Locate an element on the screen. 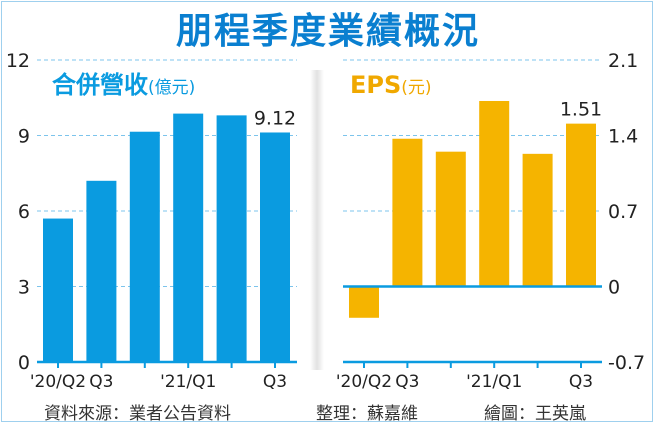 The height and width of the screenshot is (425, 656). editor-credit: 整理：蘇嘉維 is located at coordinates (367, 414).